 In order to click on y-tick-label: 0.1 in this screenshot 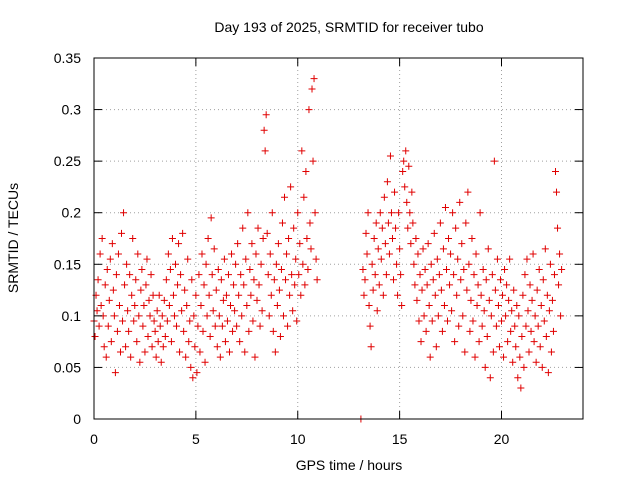, I will do `click(72, 316)`.